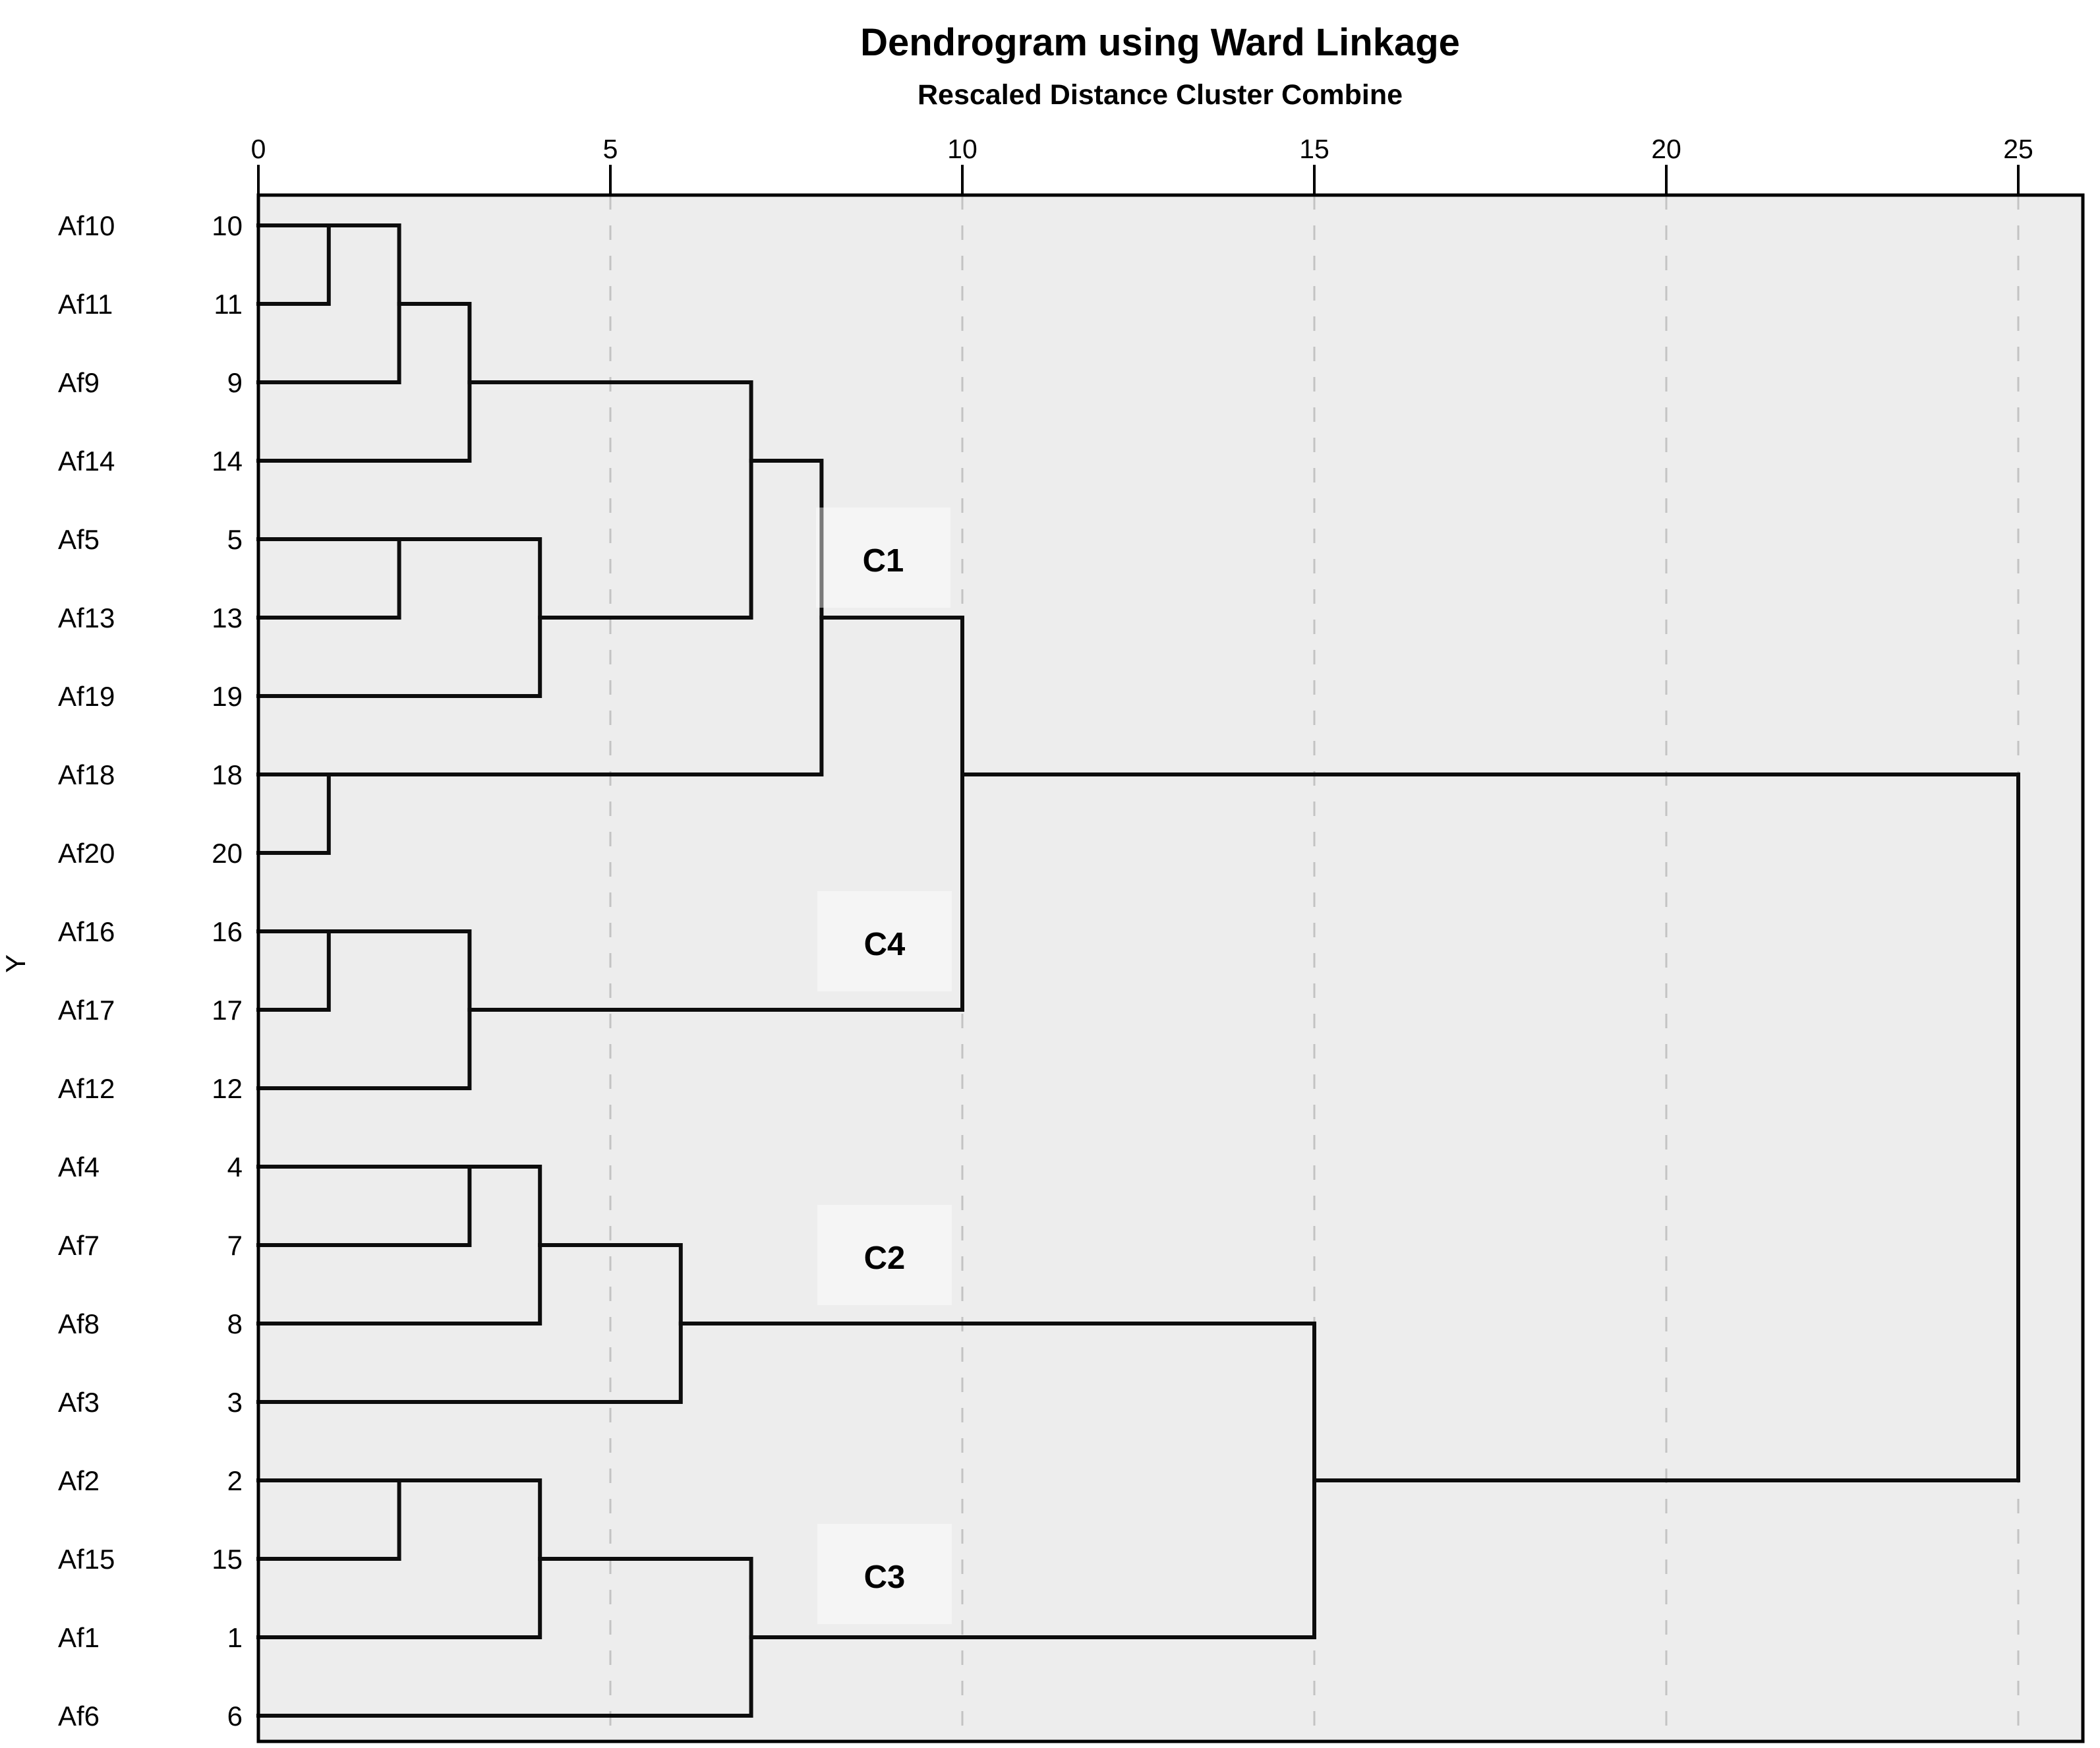 This screenshot has width=2100, height=1748. What do you see at coordinates (235, 1716) in the screenshot?
I see `leaf-case-number: 6` at bounding box center [235, 1716].